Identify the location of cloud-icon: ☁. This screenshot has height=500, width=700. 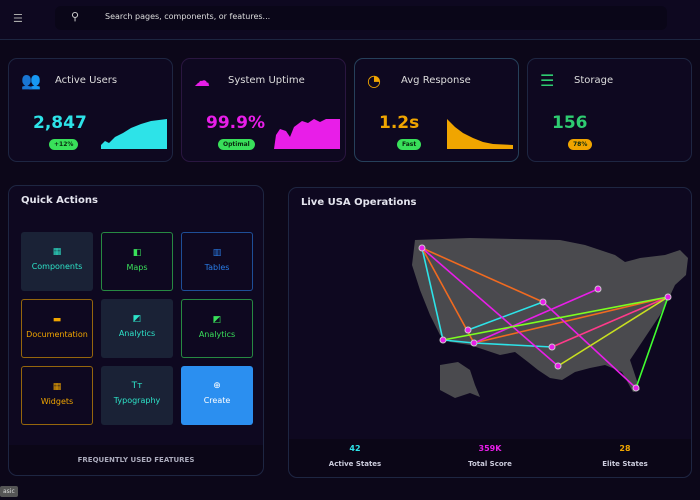
(202, 80).